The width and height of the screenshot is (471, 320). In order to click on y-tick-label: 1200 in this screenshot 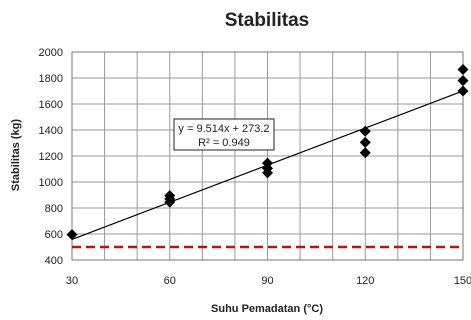, I will do `click(51, 157)`.